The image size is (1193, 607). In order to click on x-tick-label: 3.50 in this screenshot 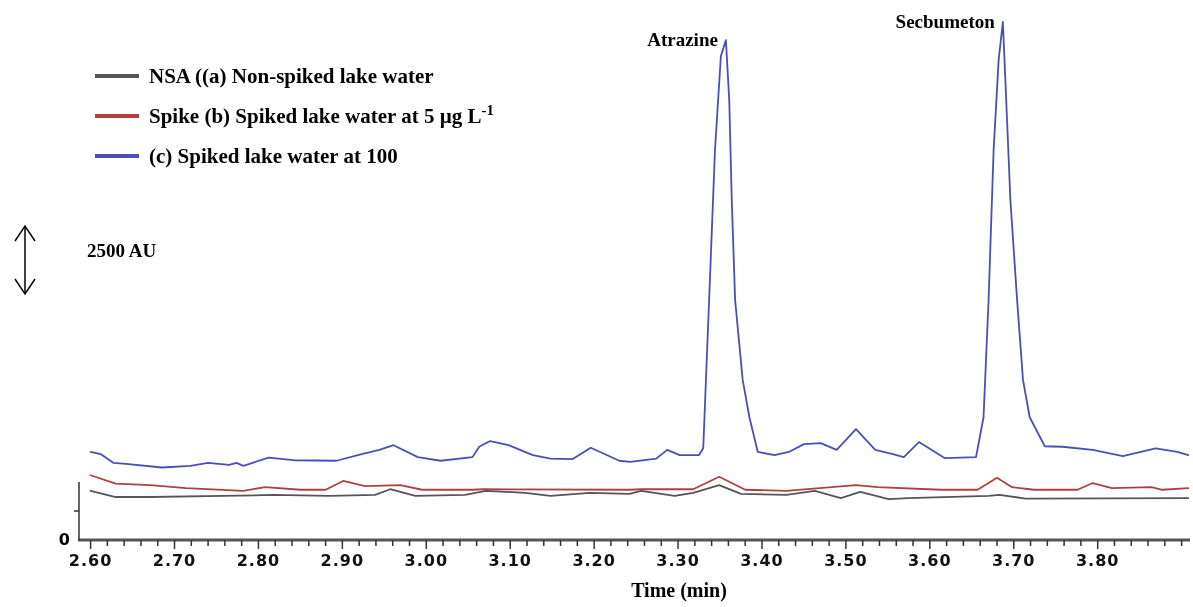, I will do `click(846, 560)`.